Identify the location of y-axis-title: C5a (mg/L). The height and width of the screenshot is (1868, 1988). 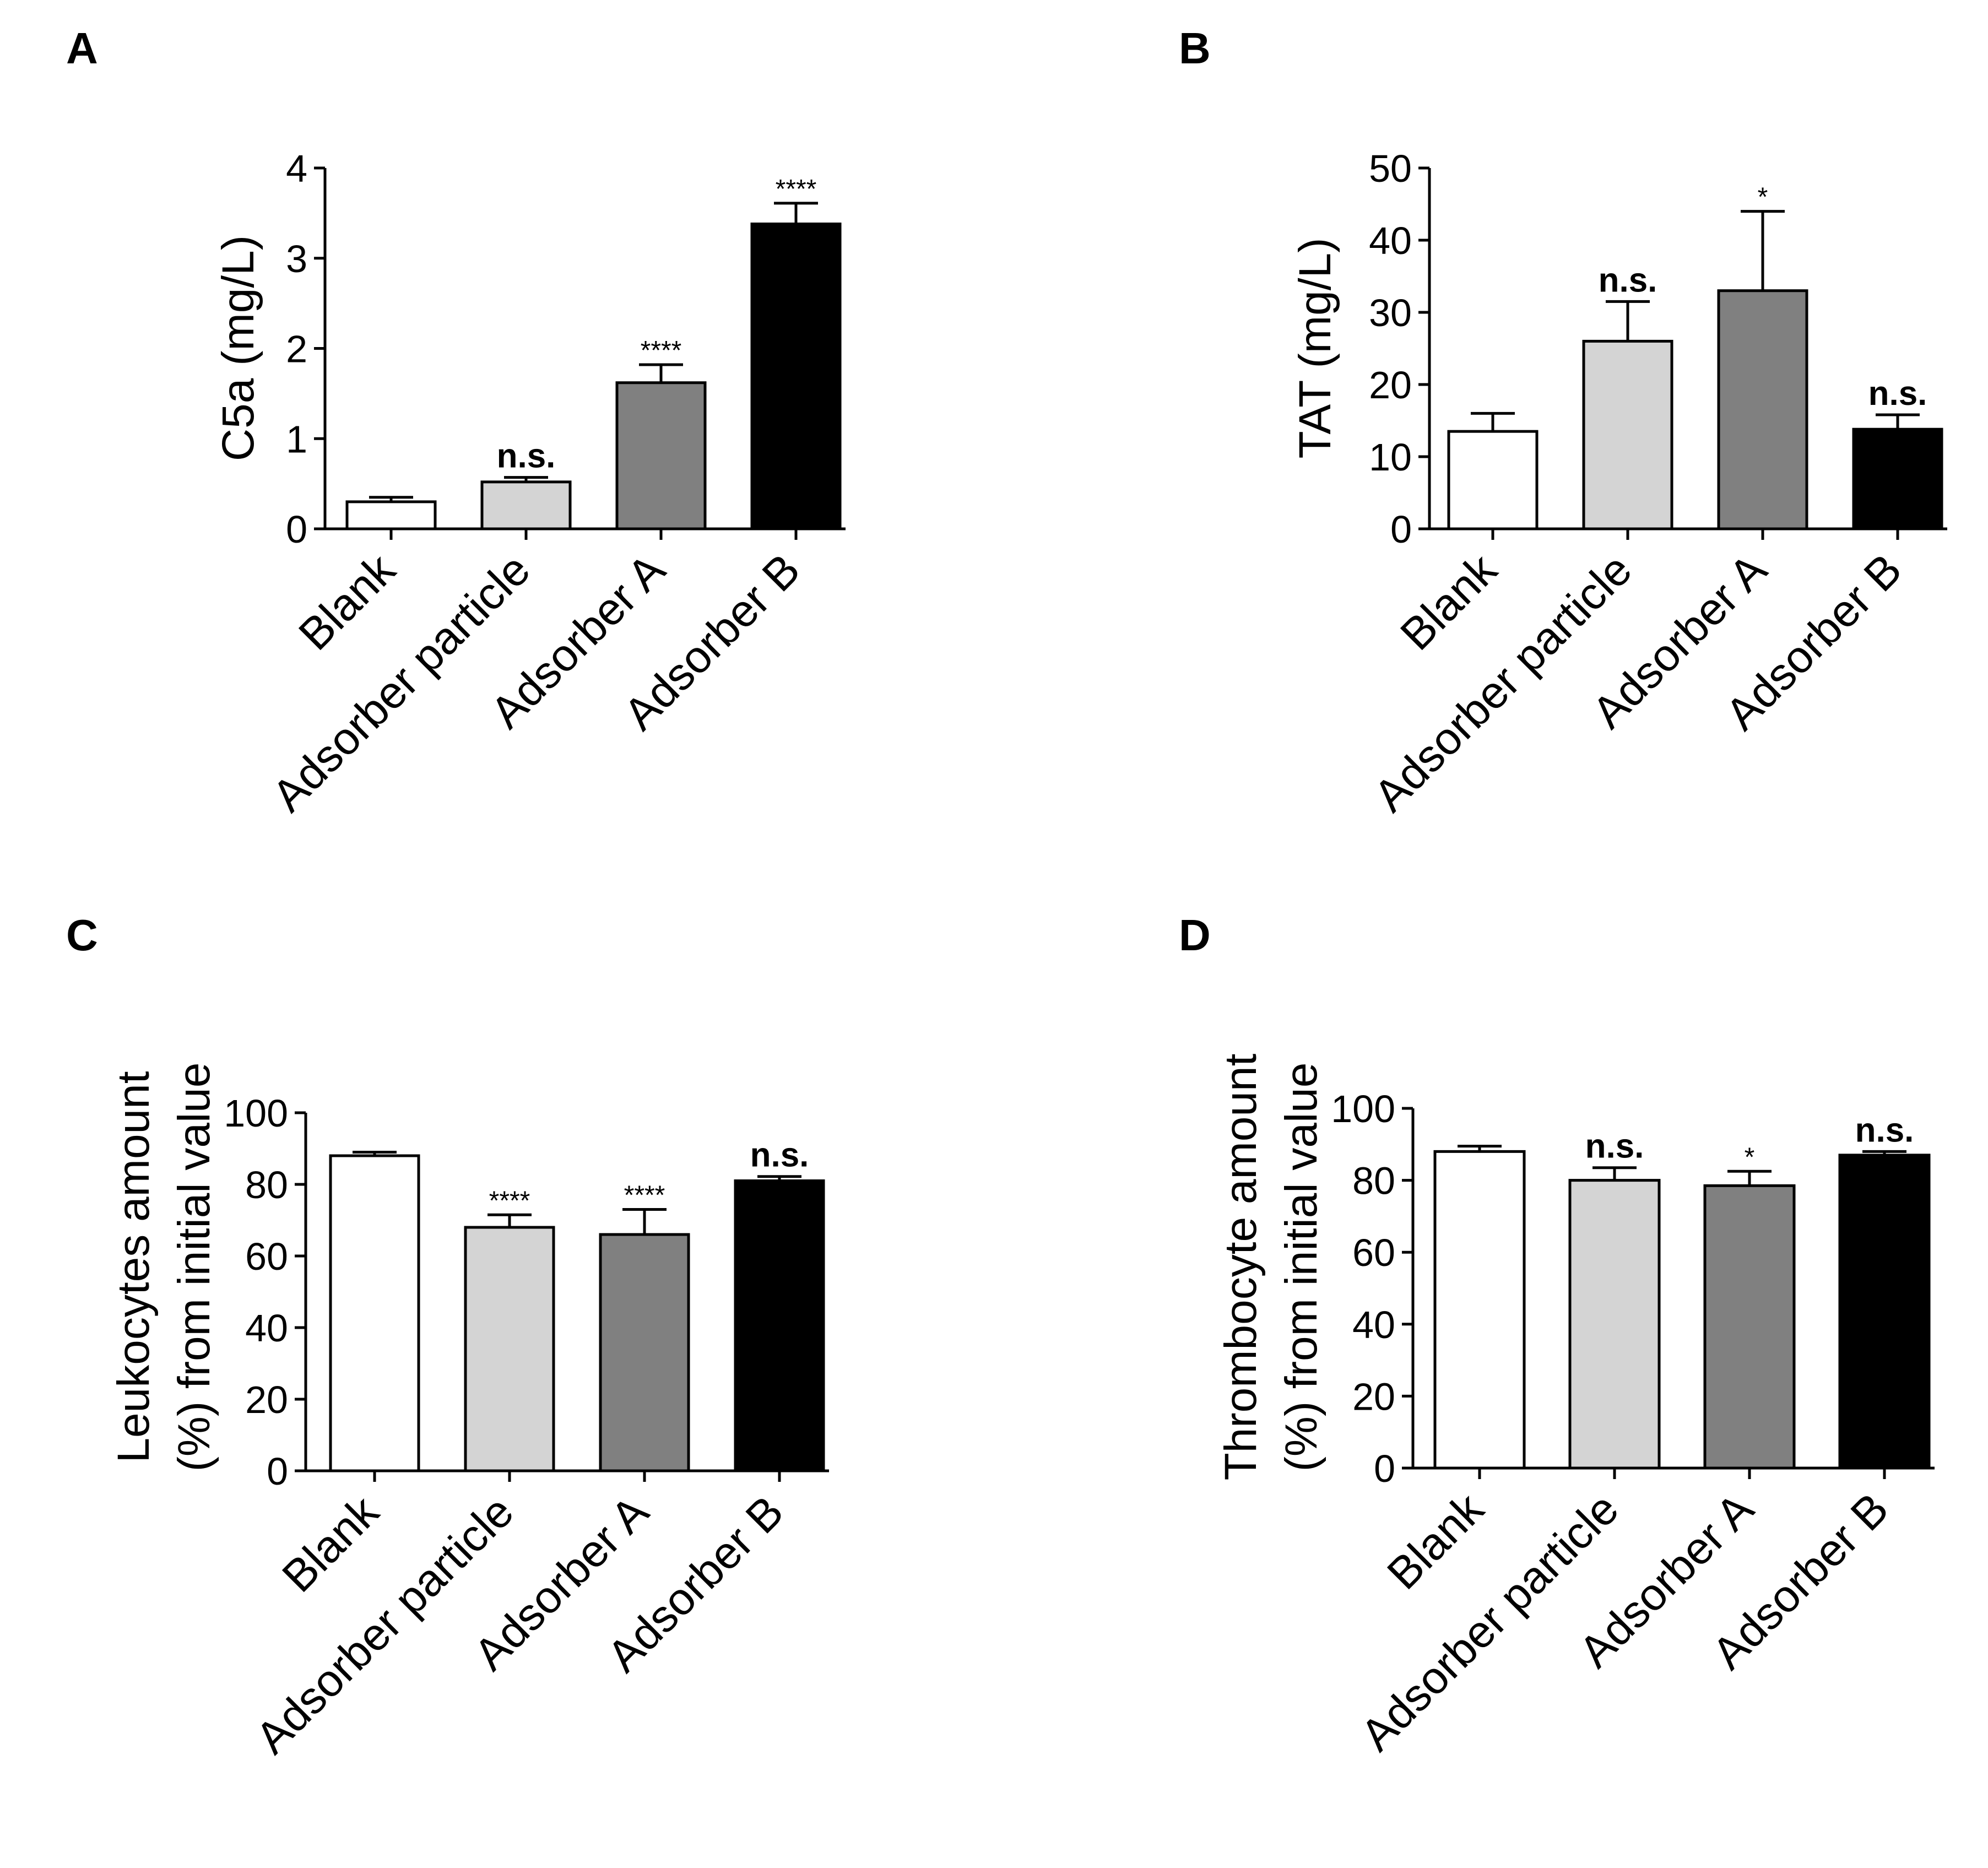
(238, 348).